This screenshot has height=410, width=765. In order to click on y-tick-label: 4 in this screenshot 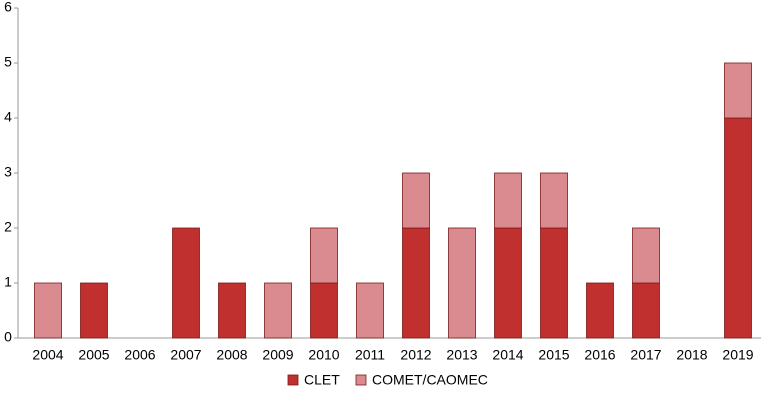, I will do `click(8, 117)`.